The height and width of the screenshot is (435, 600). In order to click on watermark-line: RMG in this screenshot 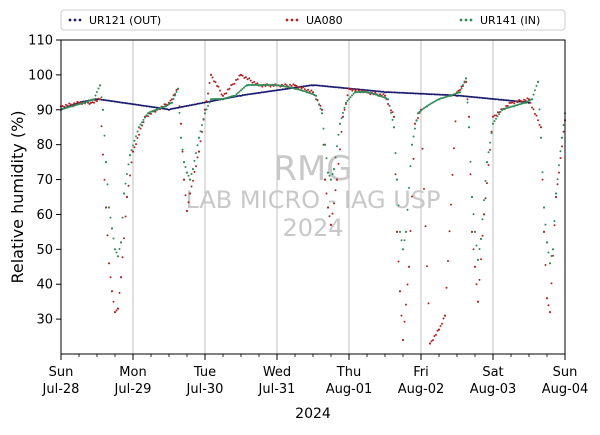, I will do `click(312, 169)`.